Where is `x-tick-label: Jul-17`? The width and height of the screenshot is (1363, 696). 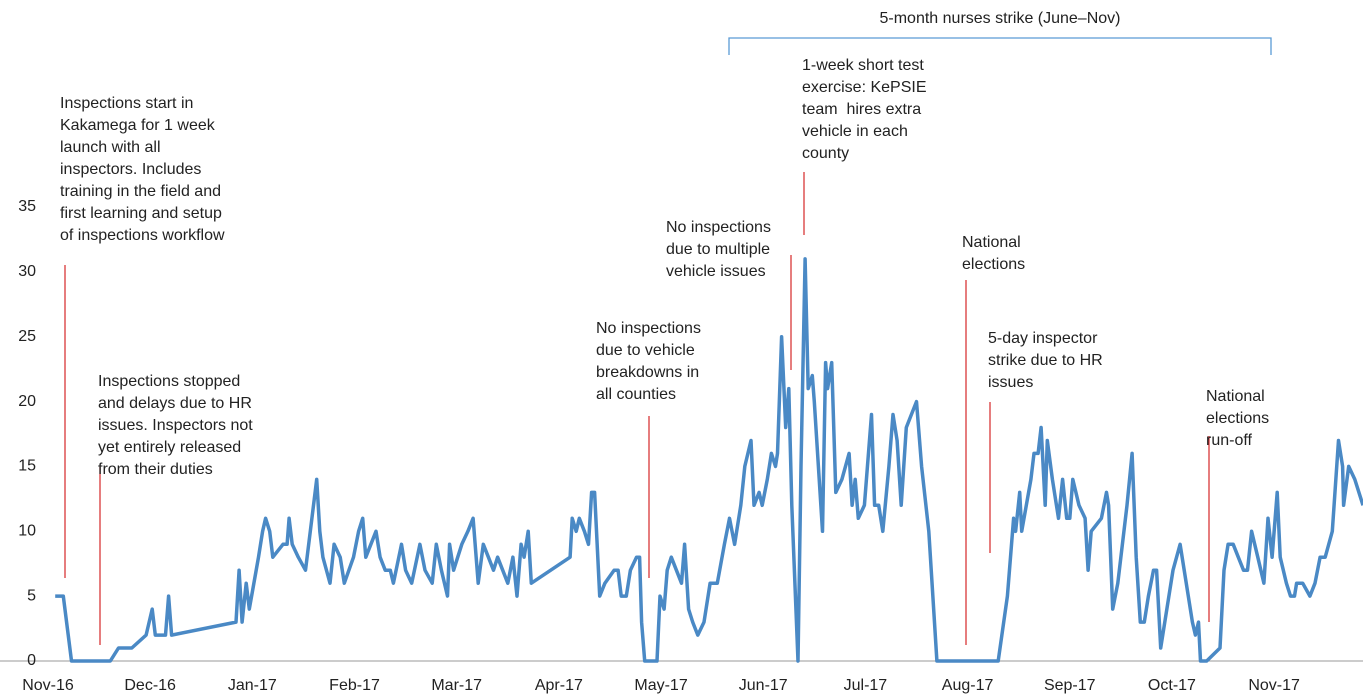 x-tick-label: Jul-17 is located at coordinates (866, 685).